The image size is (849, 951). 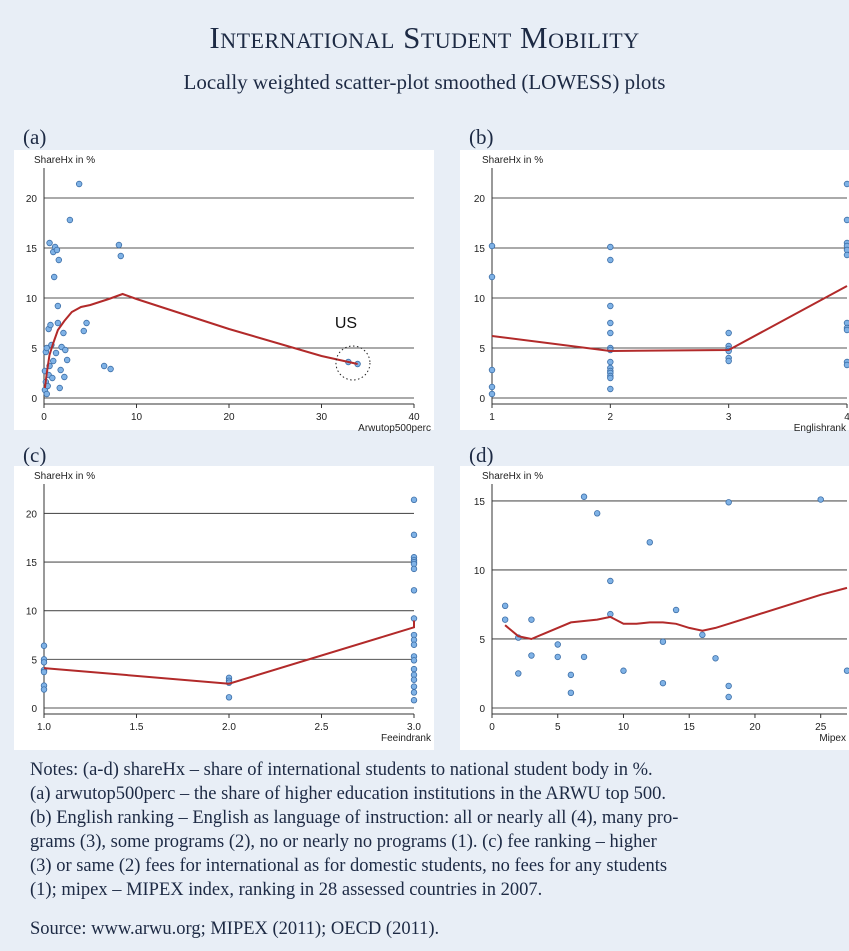 What do you see at coordinates (414, 727) in the screenshot?
I see `x-tick-label: 3.0` at bounding box center [414, 727].